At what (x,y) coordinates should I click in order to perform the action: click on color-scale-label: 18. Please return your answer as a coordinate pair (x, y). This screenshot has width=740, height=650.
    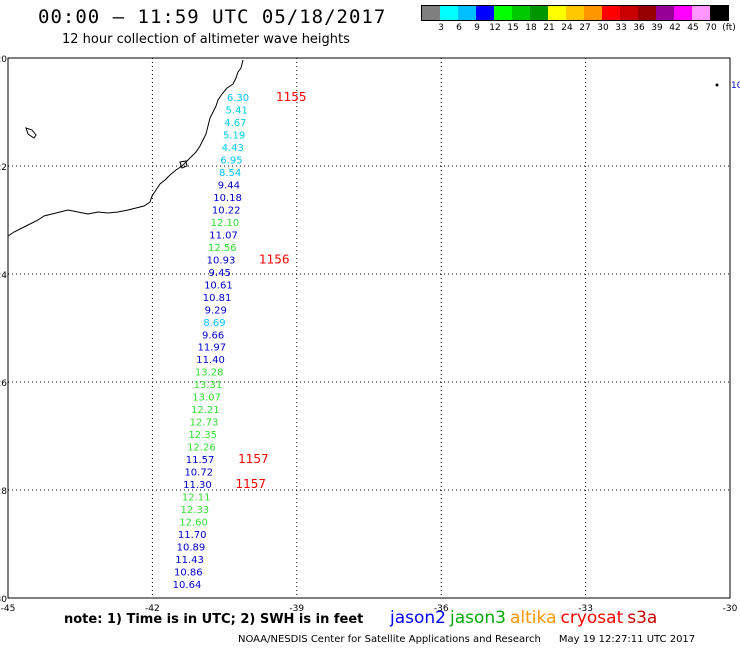
    Looking at the image, I should click on (531, 28).